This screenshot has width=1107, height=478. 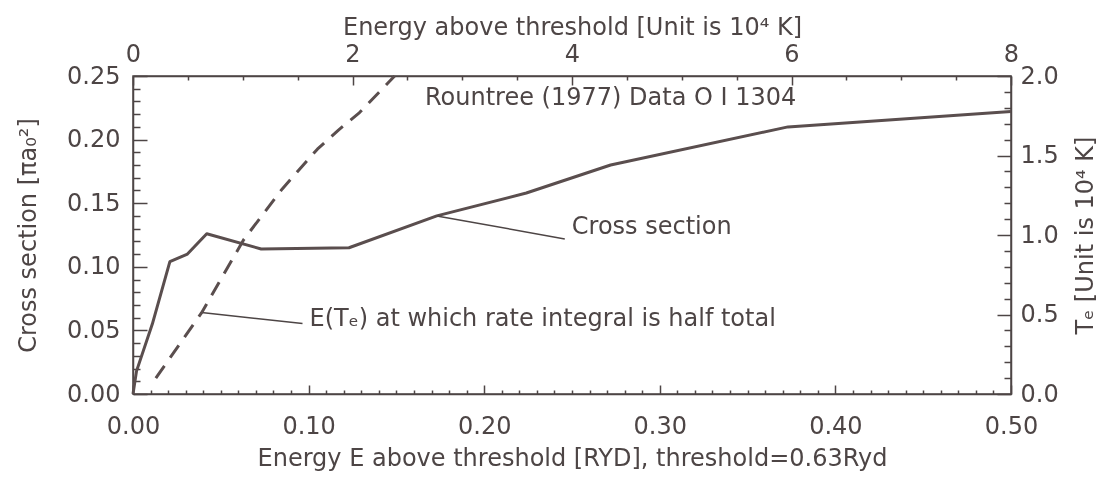 What do you see at coordinates (27, 235) in the screenshot?
I see `y-axis-title: Cross section [πa₀²]` at bounding box center [27, 235].